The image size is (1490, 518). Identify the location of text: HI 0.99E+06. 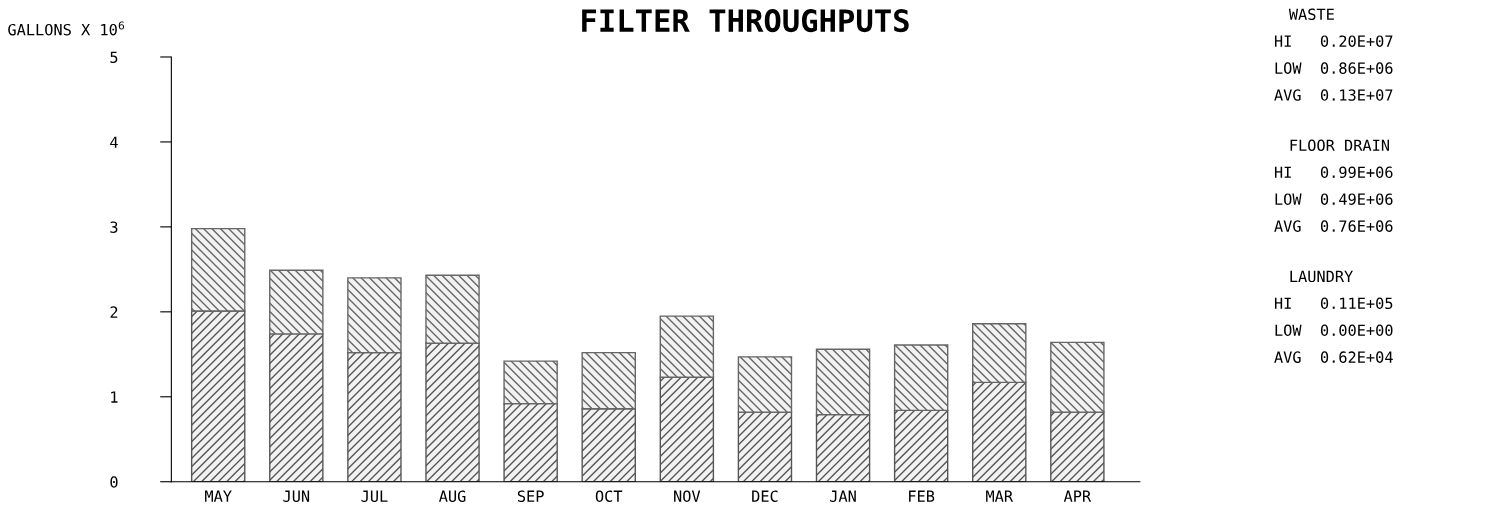
(1333, 172).